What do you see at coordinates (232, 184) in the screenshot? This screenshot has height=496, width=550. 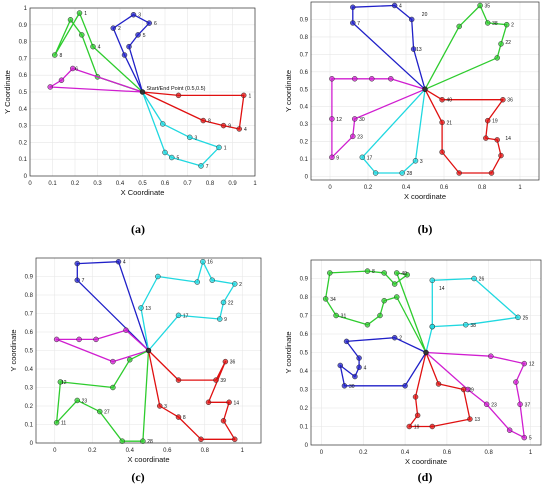 I see `x-tick-label: 0.9` at bounding box center [232, 184].